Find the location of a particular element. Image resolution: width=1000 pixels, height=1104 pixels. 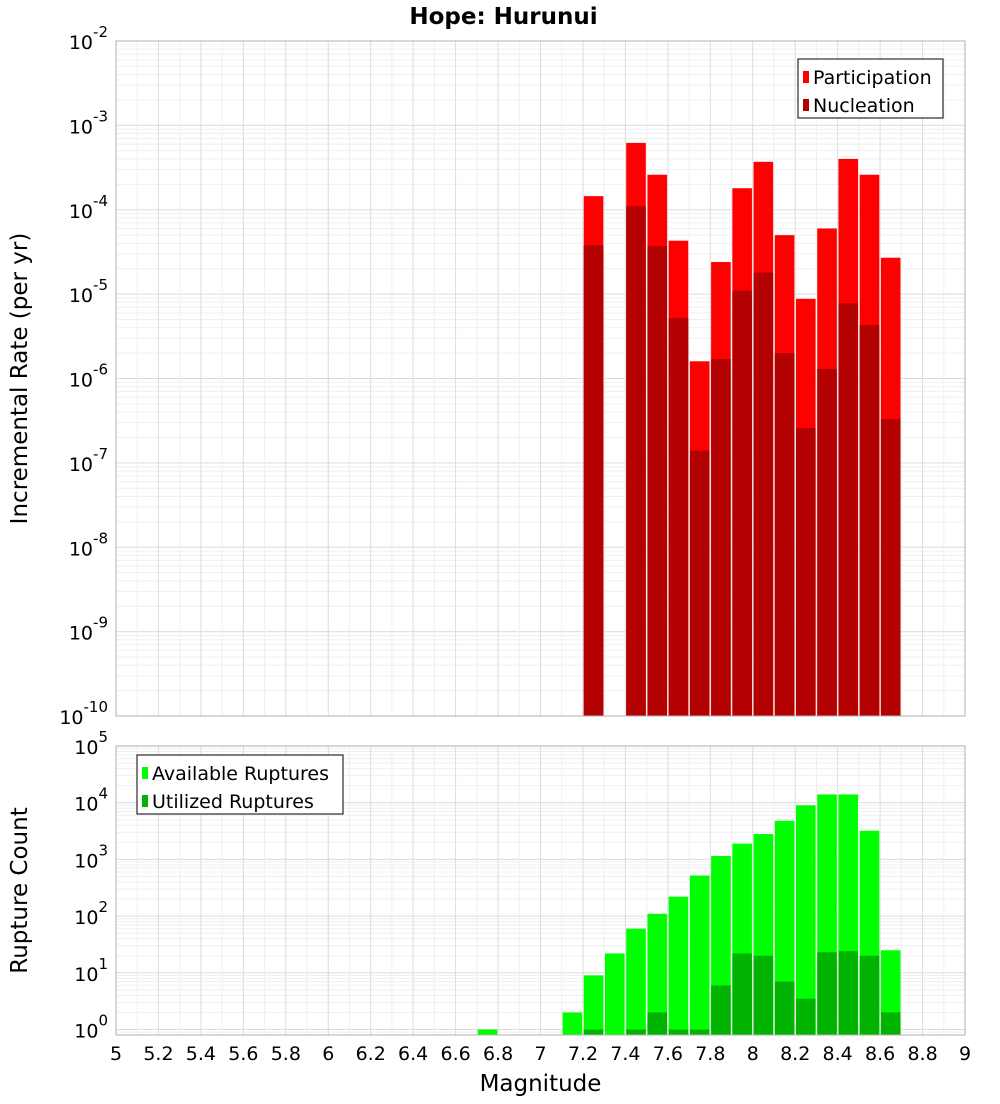

y-tick-exponent: -10 is located at coordinates (96, 707).